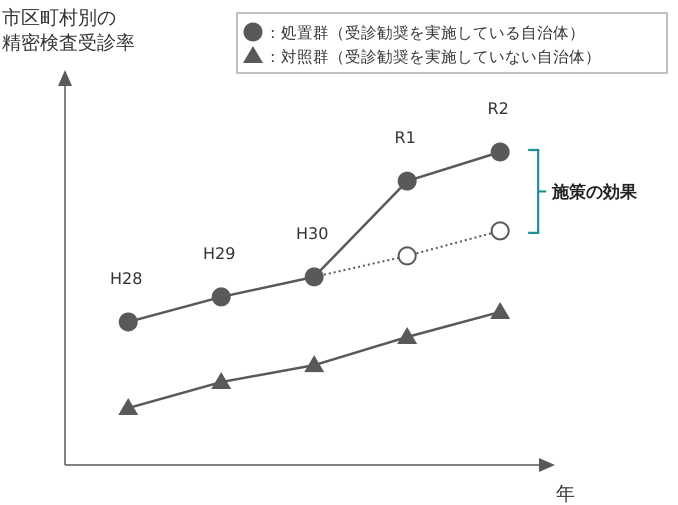  I want to click on x-tick-label: H29, so click(219, 253).